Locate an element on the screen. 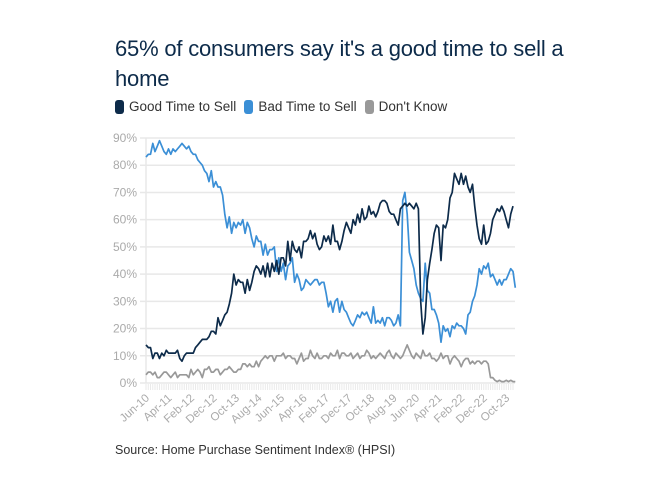 The image size is (650, 484). legend-label-good-time: Good Time to Sell is located at coordinates (183, 106).